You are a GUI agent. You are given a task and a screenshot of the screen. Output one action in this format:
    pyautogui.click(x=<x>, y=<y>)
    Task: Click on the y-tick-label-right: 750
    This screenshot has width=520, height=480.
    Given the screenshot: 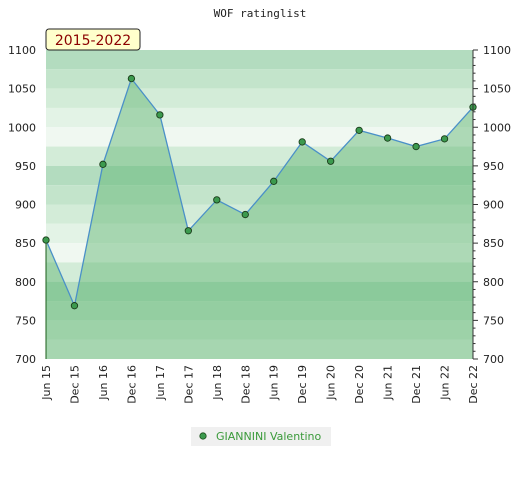 What is the action you would take?
    pyautogui.click(x=493, y=320)
    